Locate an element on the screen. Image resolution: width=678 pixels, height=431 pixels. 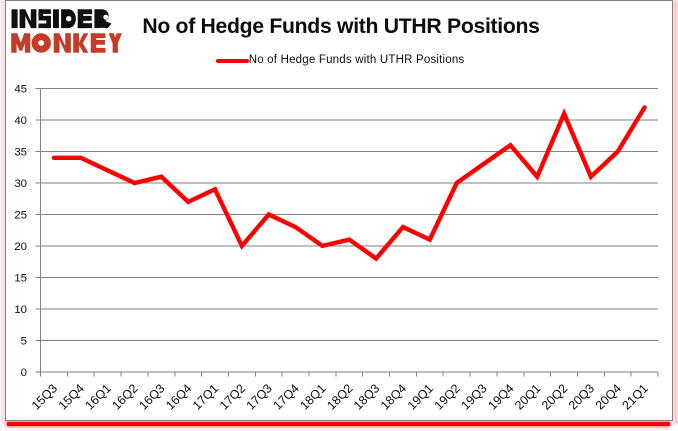
svg-text: 18Q1 is located at coordinates (312, 396).